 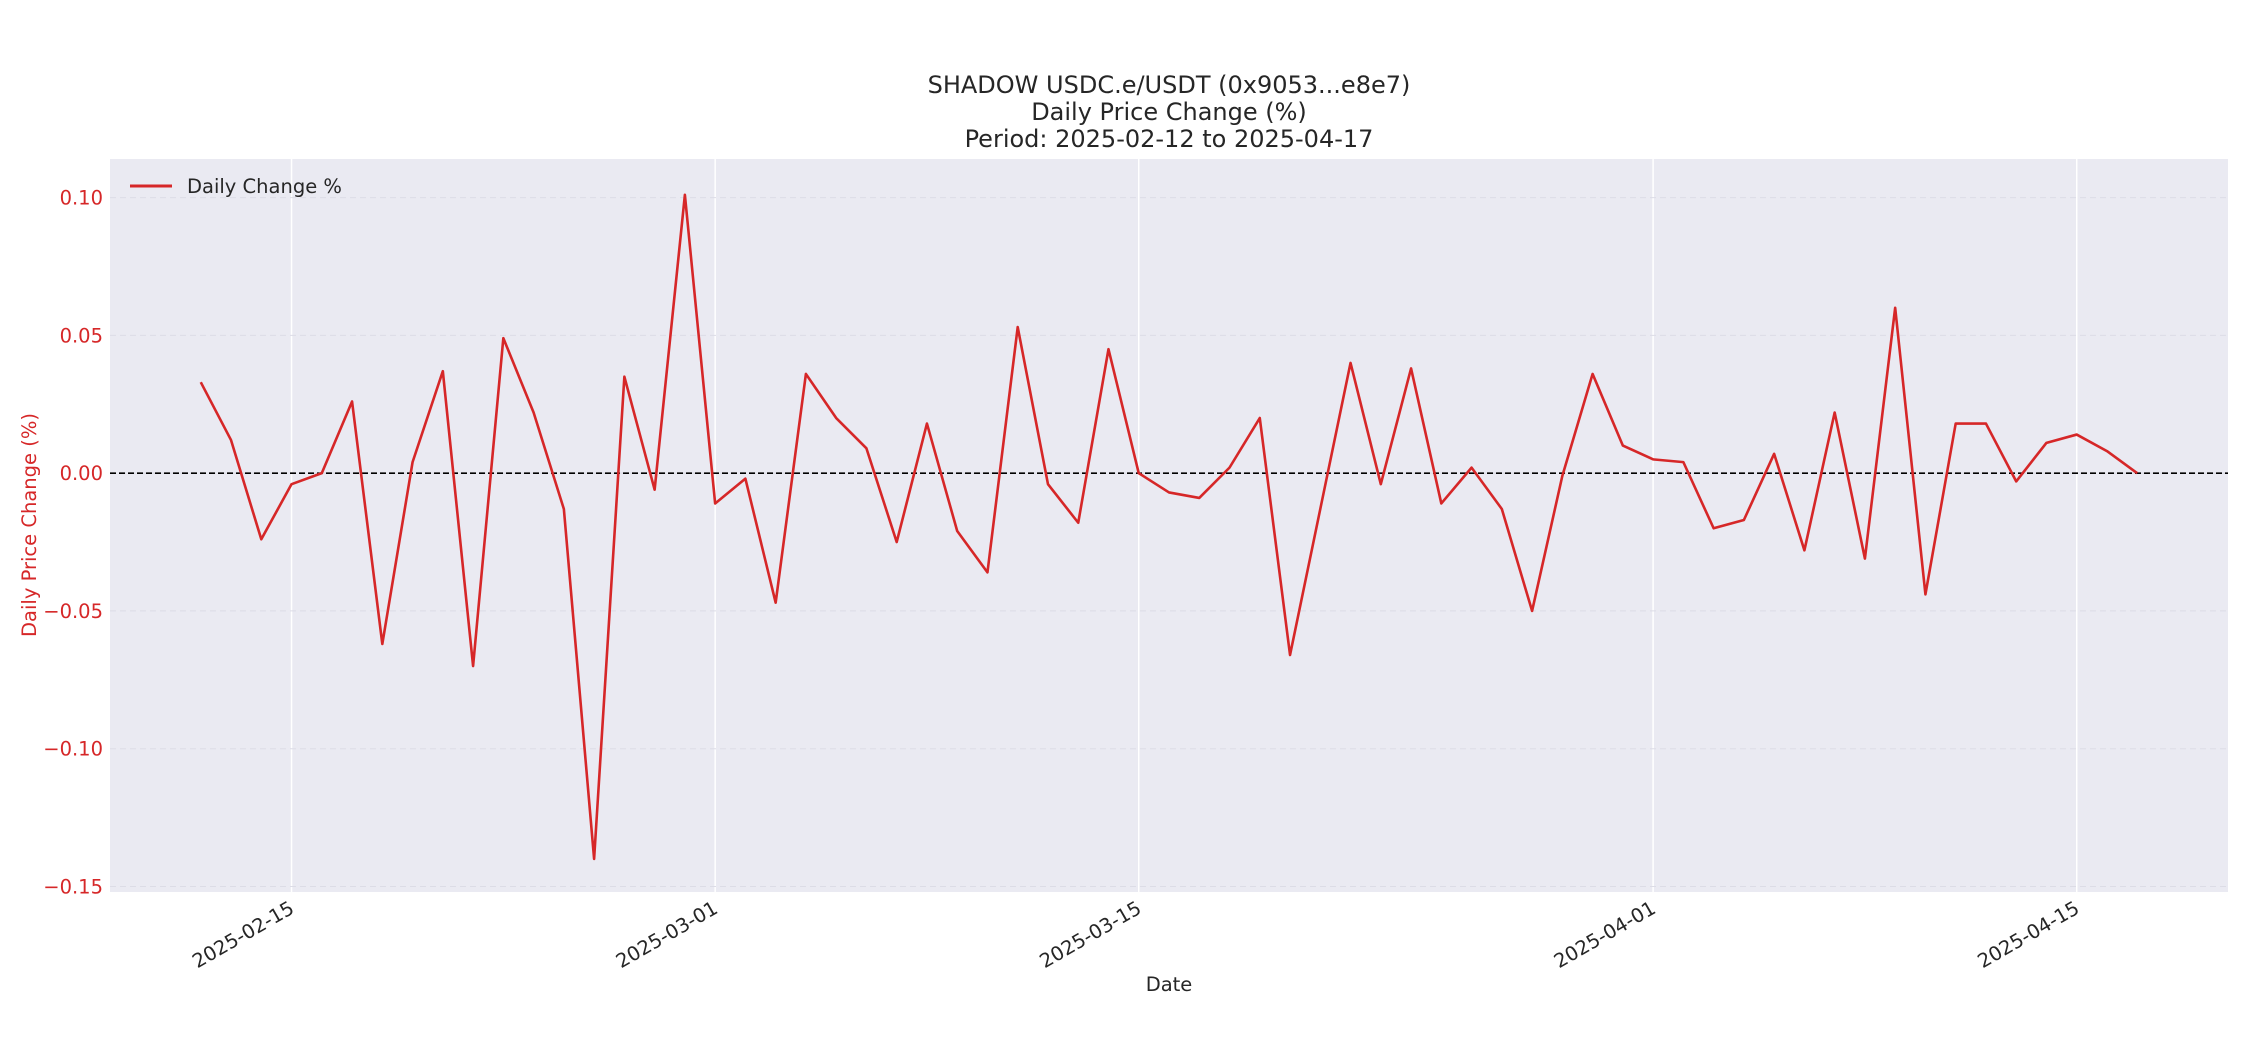 What do you see at coordinates (81, 335) in the screenshot?
I see `y-tick-label: 0.05` at bounding box center [81, 335].